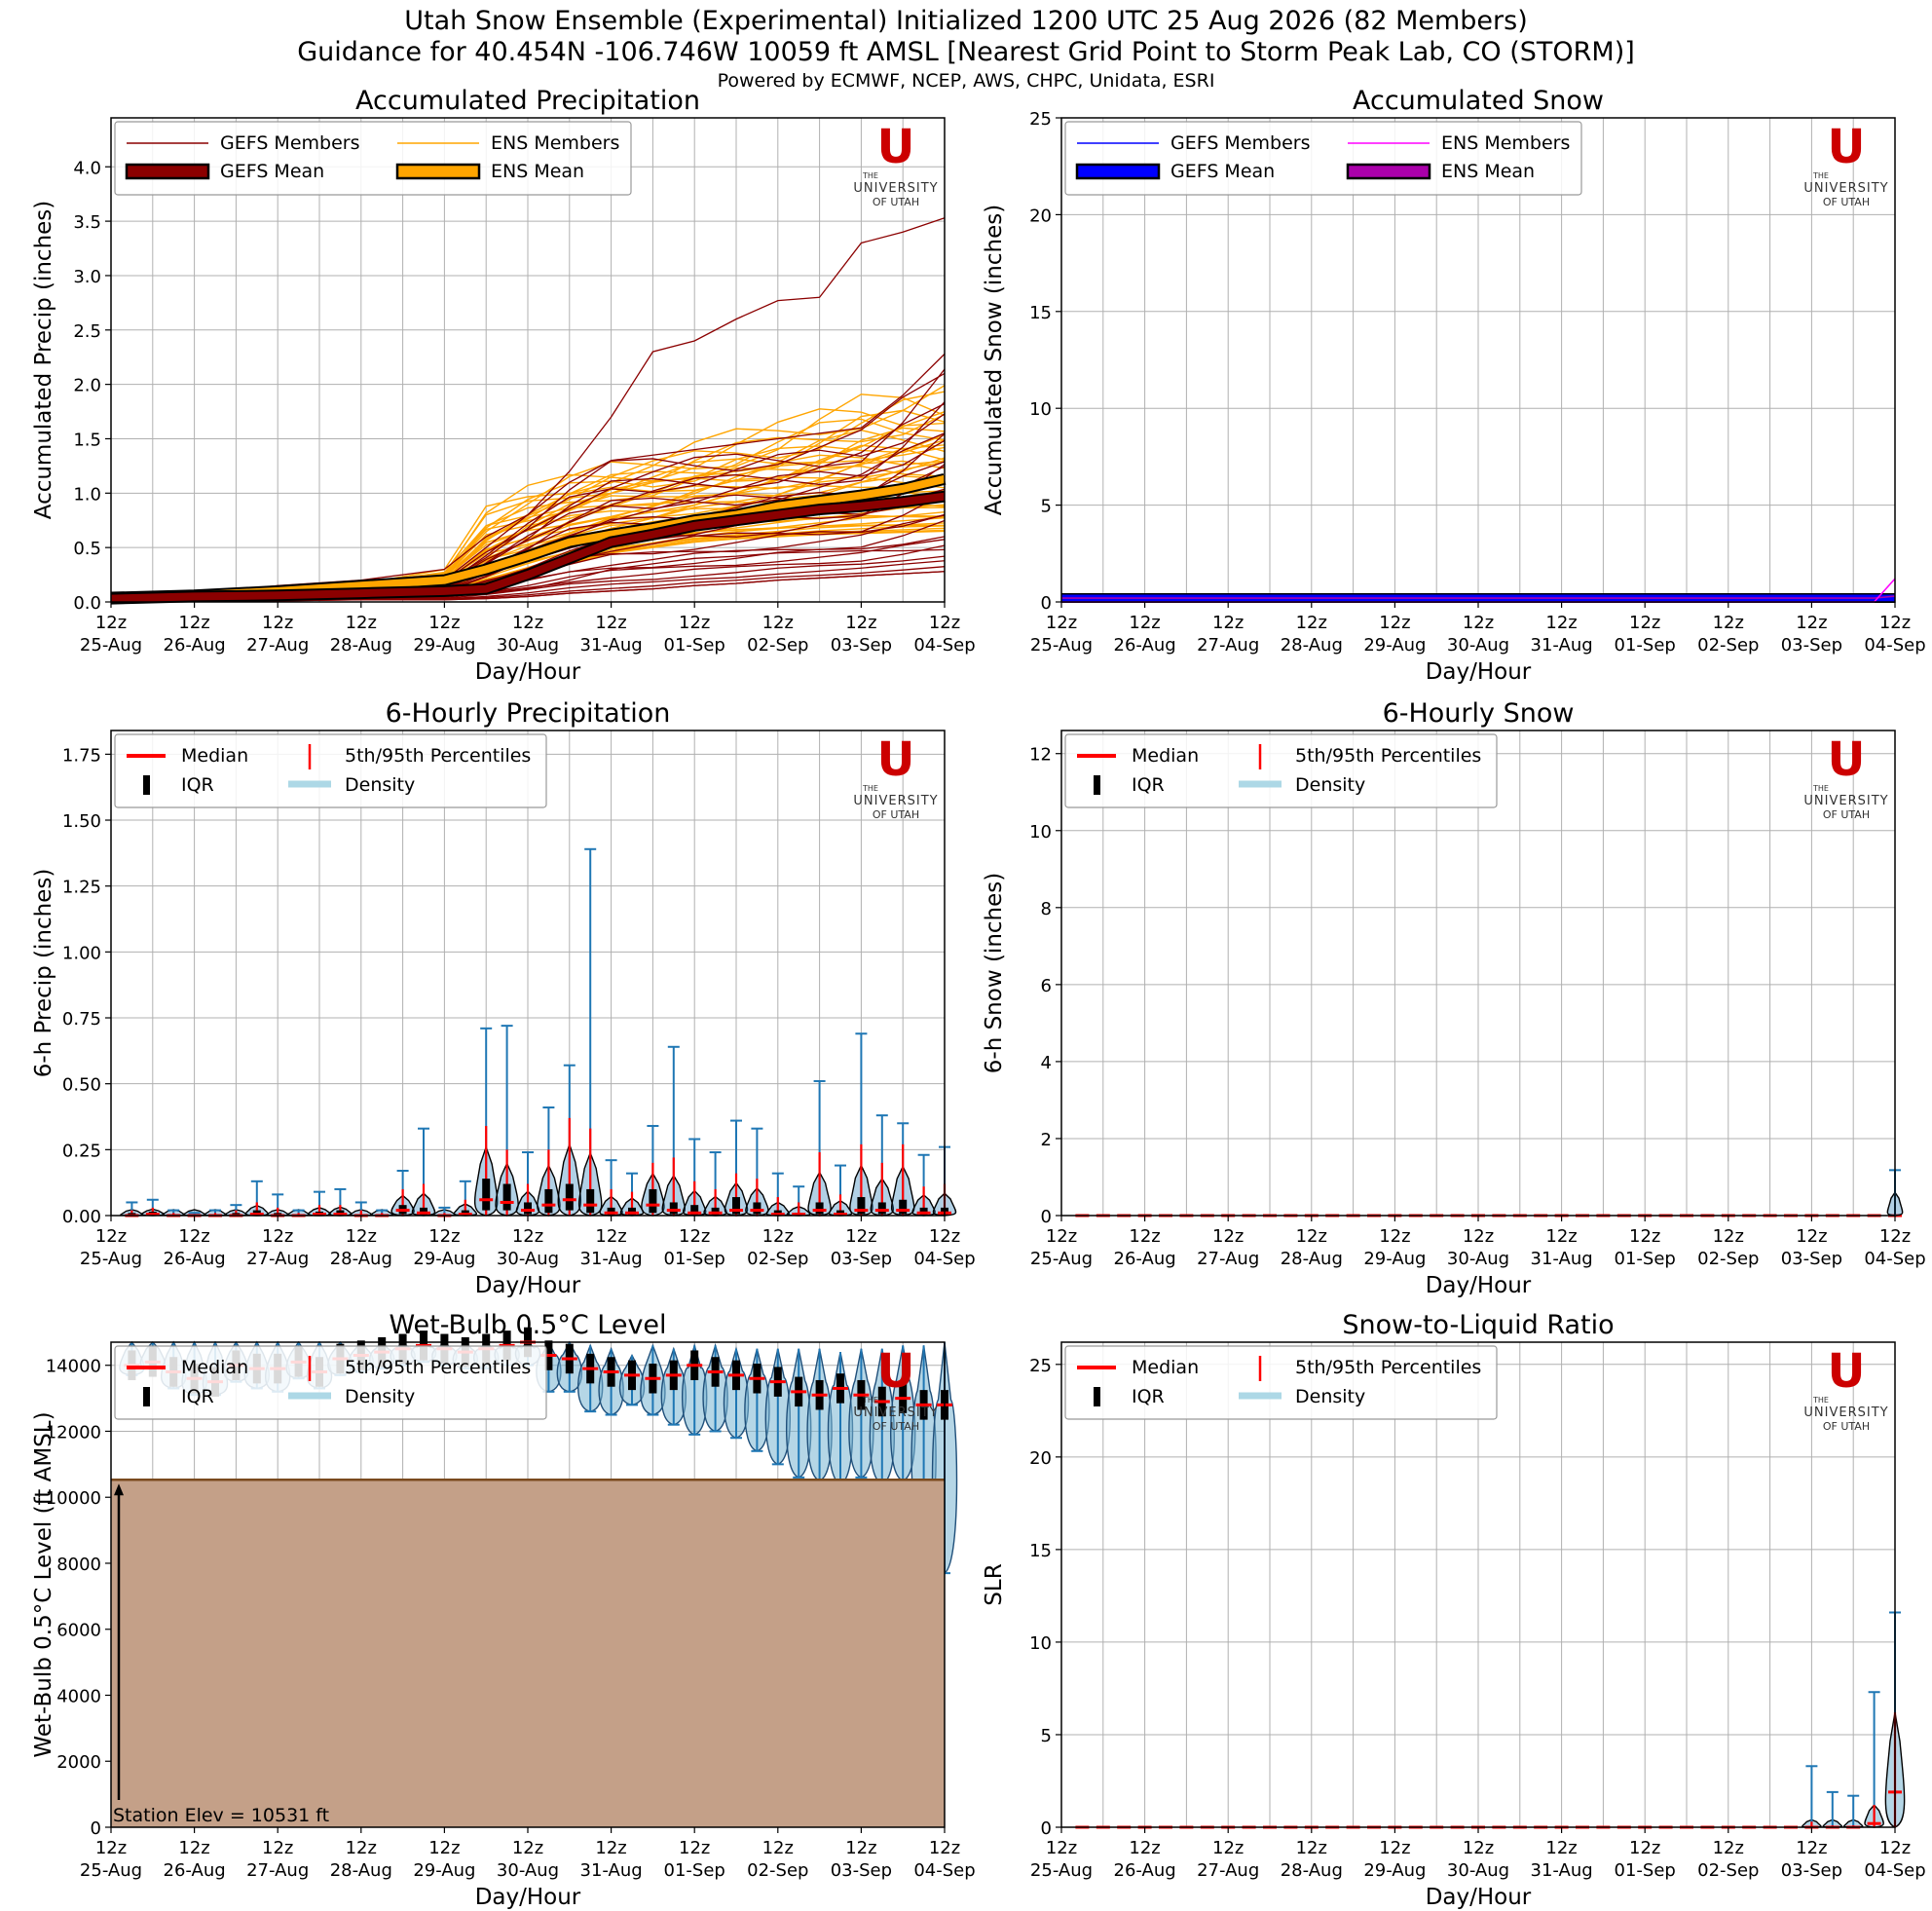  Describe the element at coordinates (87, 440) in the screenshot. I see `y-tick-label: 1.5` at that location.